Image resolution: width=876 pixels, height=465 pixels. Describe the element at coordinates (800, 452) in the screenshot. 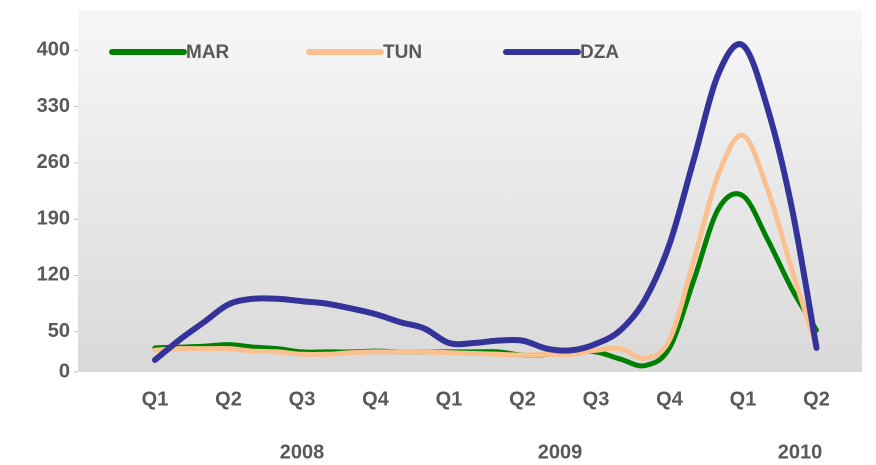

I see `year-label: 2010` at that location.